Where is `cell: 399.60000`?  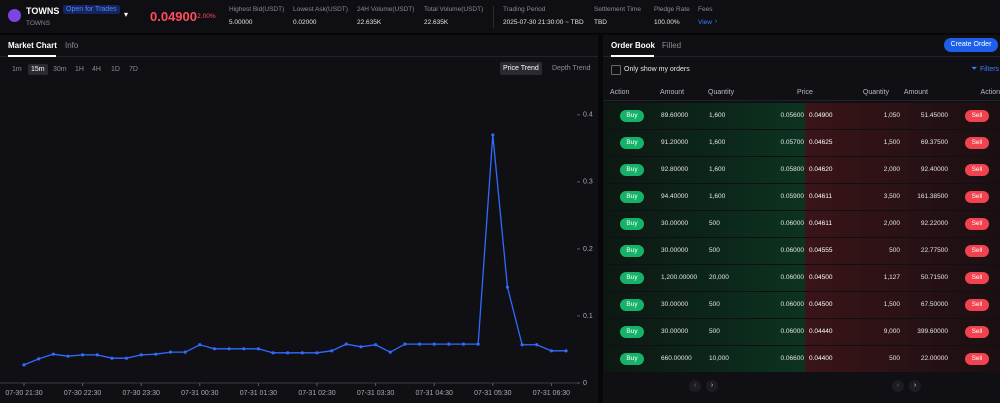 cell: 399.60000 is located at coordinates (932, 331).